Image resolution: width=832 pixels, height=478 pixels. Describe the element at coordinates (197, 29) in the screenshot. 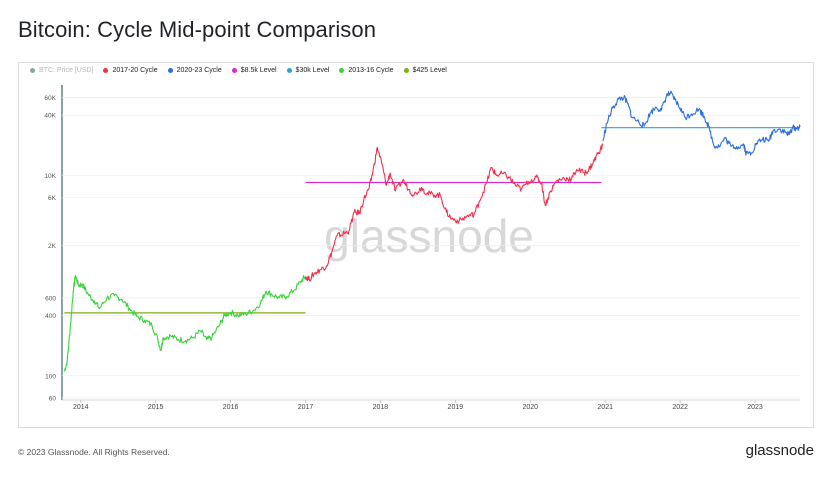

I see `page-title: Bitcoin: Cycle Mid-point Comparison` at that location.